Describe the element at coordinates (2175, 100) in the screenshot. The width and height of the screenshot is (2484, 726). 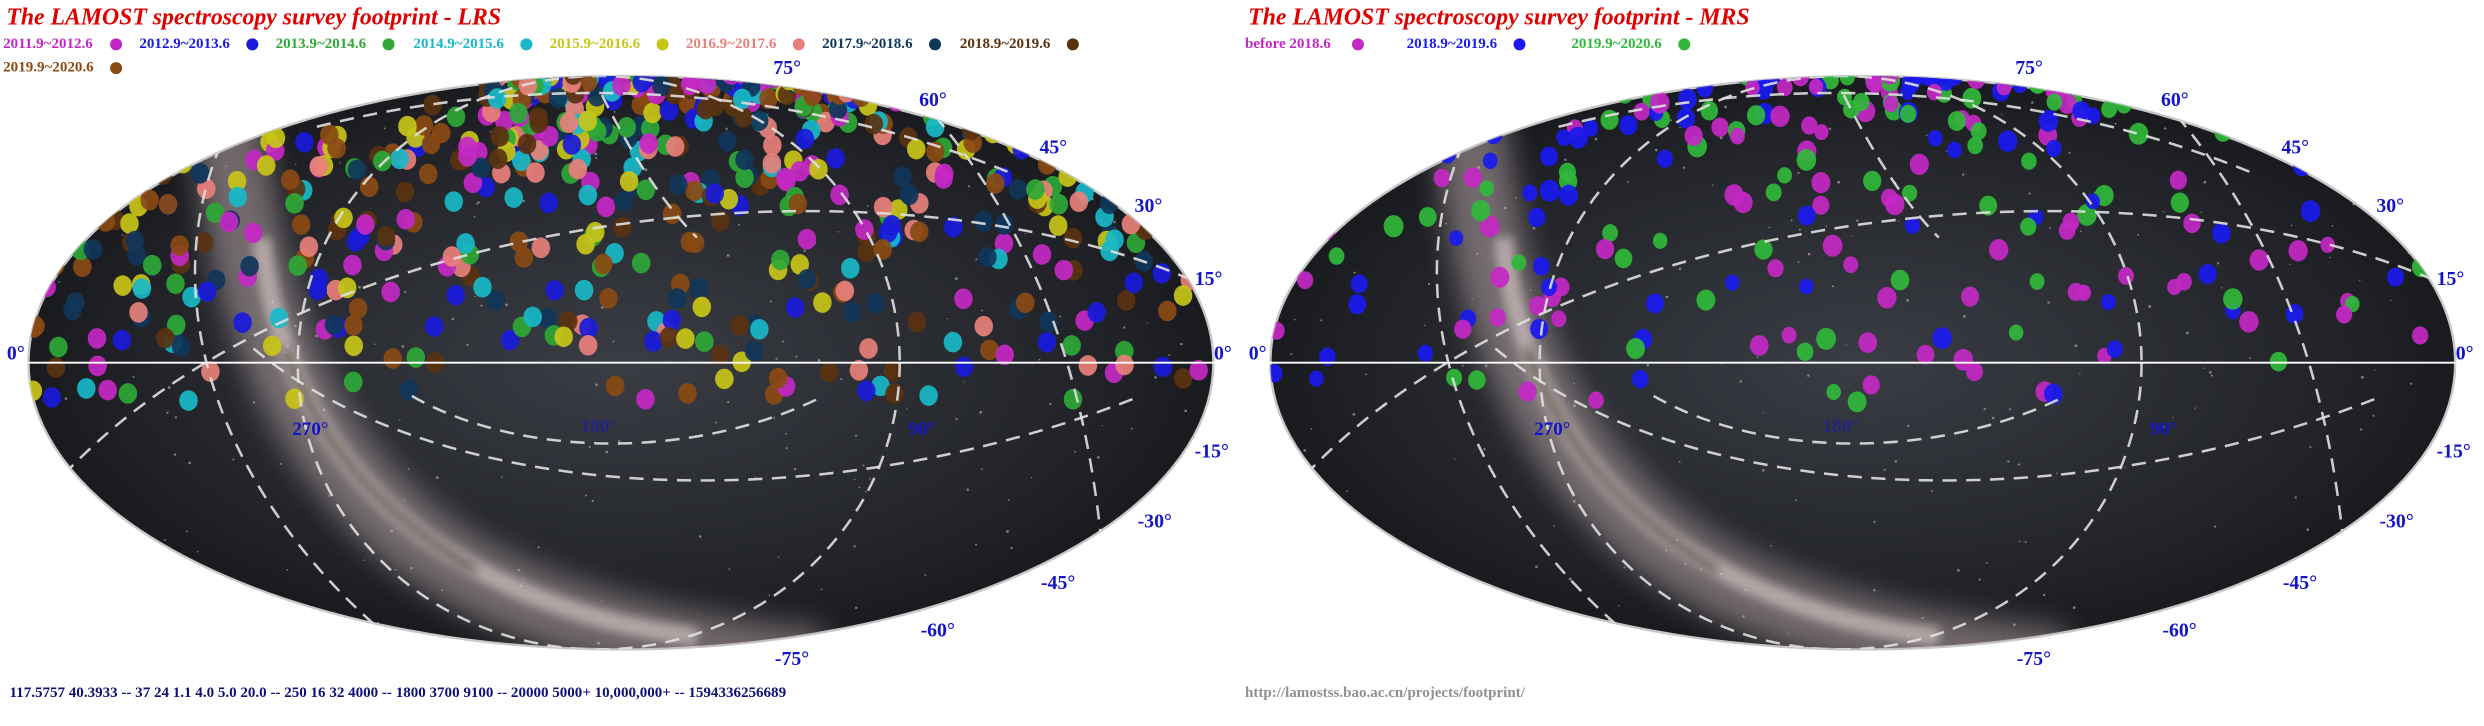
I see `latitude-label: 60°` at that location.